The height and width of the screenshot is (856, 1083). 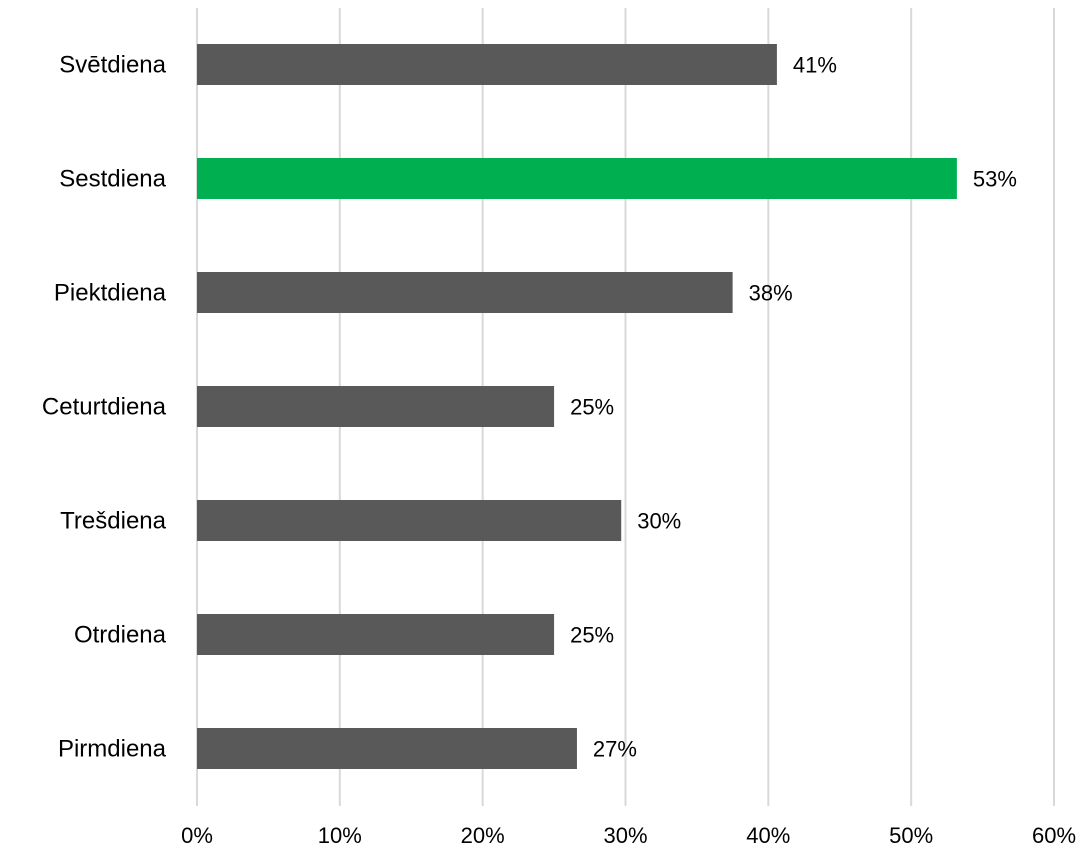 I want to click on x-tick-label: 10%, so click(x=340, y=835).